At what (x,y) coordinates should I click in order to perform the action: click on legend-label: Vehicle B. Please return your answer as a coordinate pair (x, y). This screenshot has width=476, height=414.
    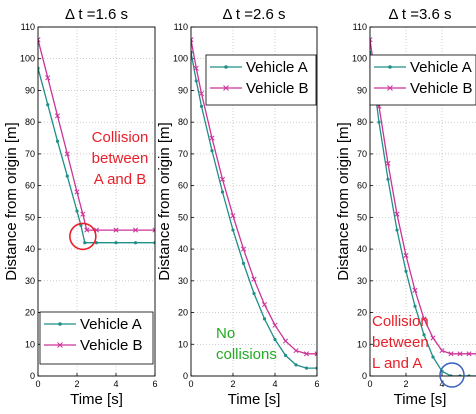
    Looking at the image, I should click on (111, 345).